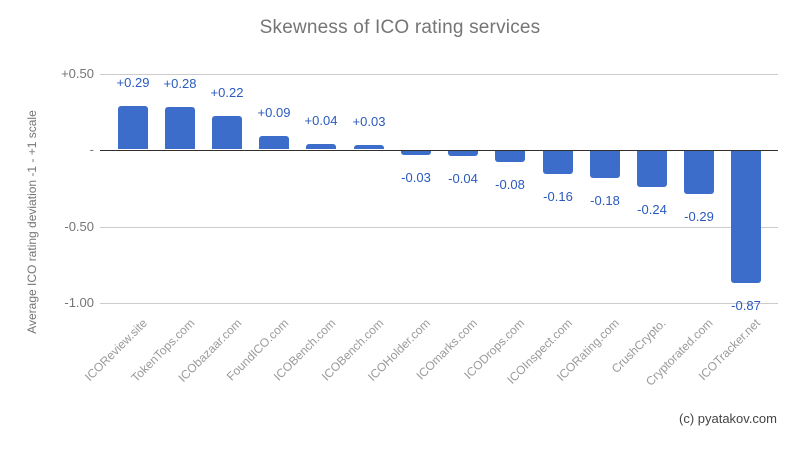 The height and width of the screenshot is (451, 800). Describe the element at coordinates (79, 226) in the screenshot. I see `y-tick-label: -0.50` at that location.